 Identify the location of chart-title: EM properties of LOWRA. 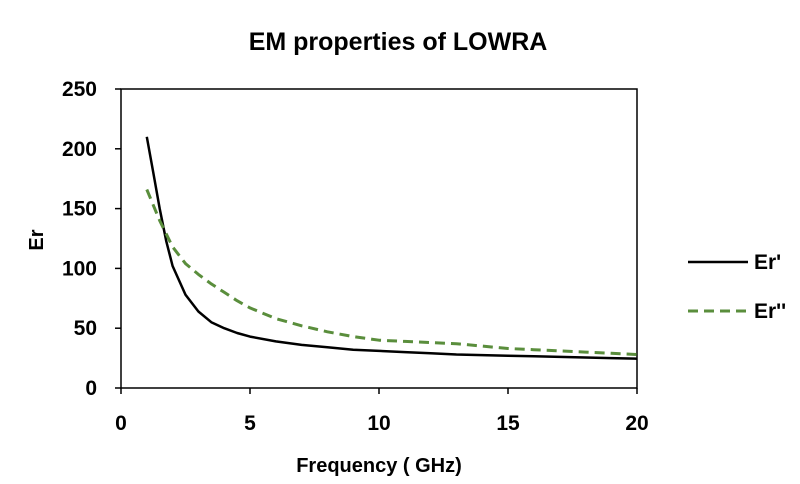
(398, 42).